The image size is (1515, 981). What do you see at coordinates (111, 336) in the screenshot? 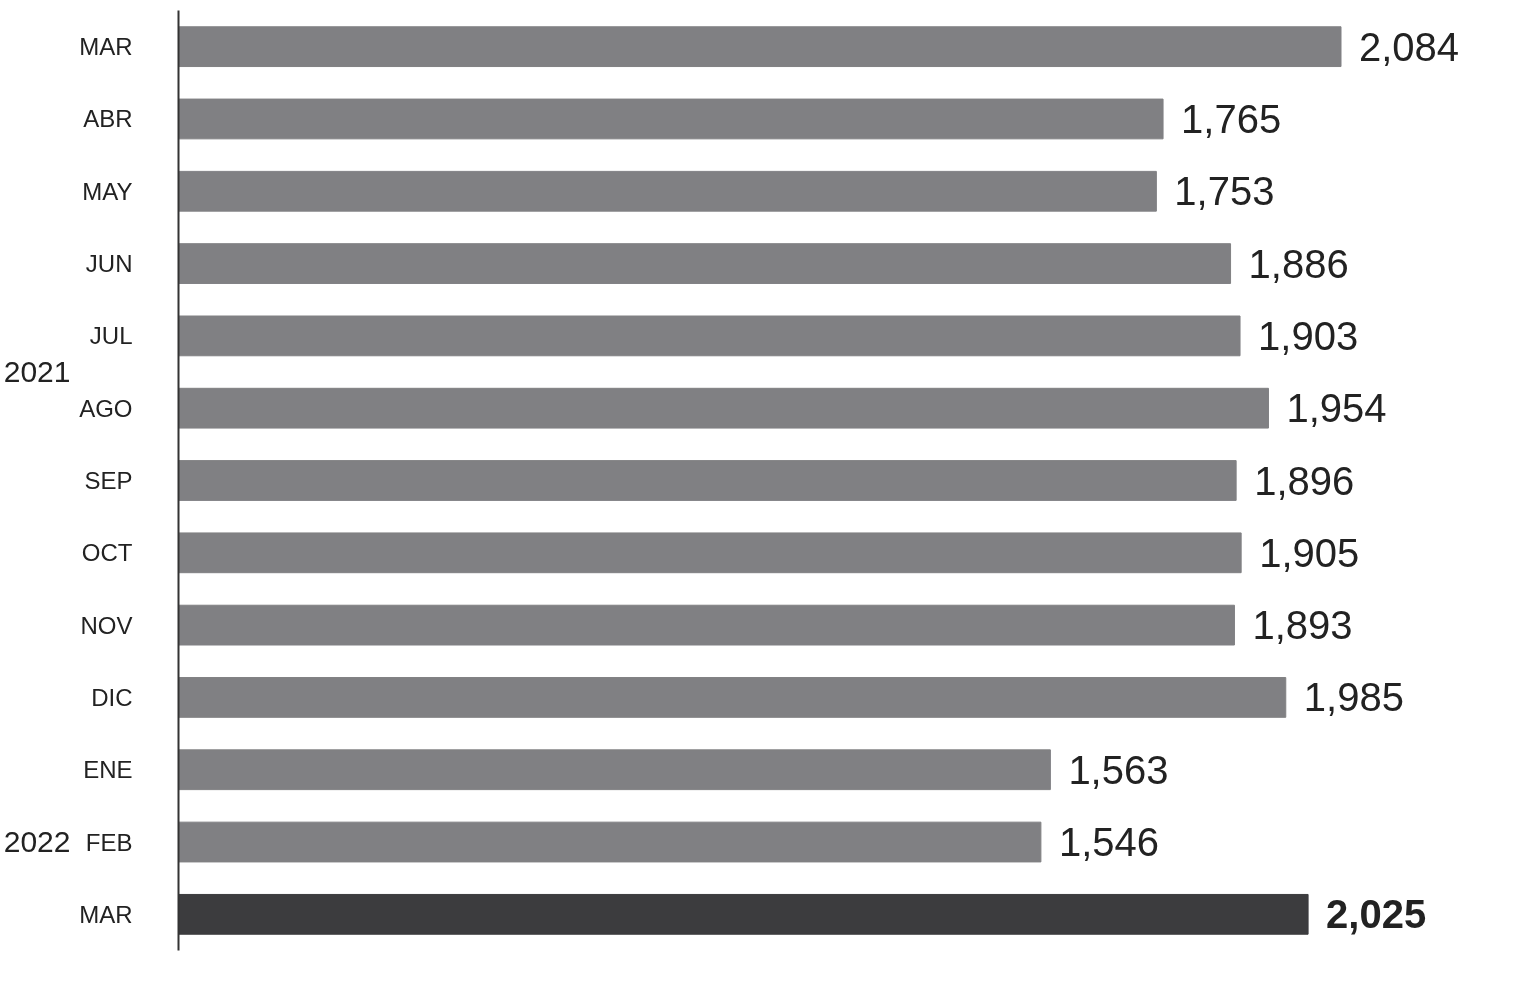
I see `y-tick-label: JUL` at bounding box center [111, 336].